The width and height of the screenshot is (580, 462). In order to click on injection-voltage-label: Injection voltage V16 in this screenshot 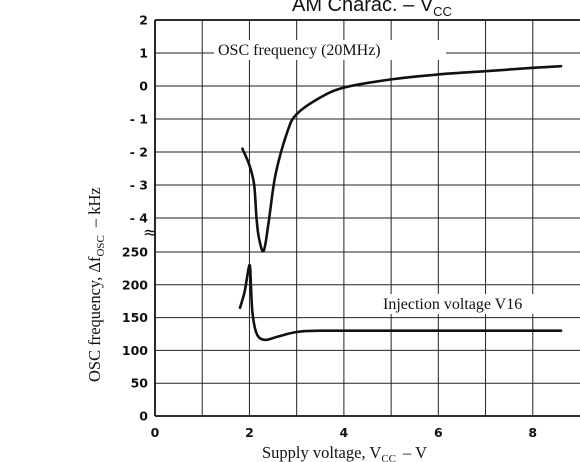, I will do `click(452, 304)`.